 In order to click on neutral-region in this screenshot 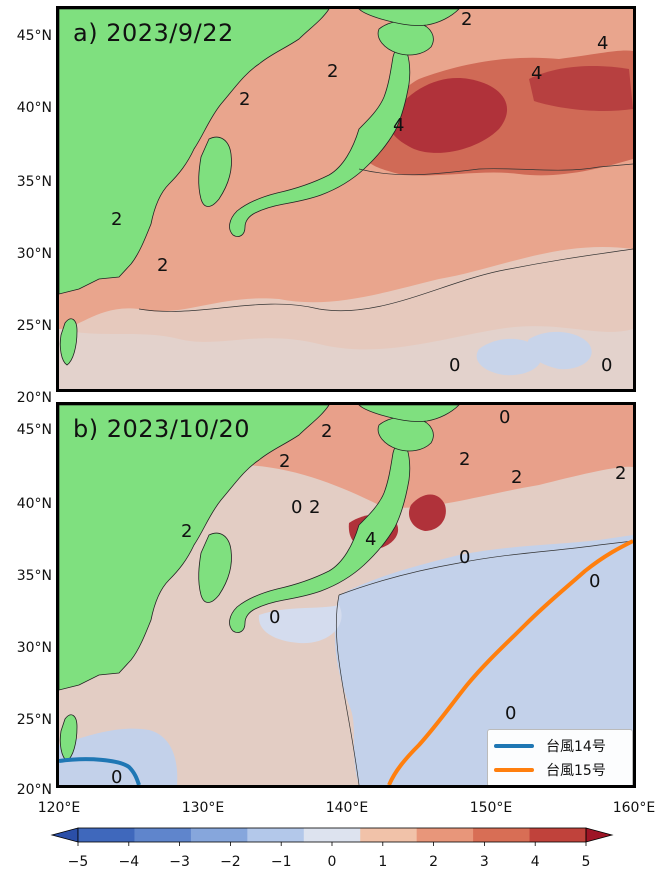, I will do `click(346, 357)`.